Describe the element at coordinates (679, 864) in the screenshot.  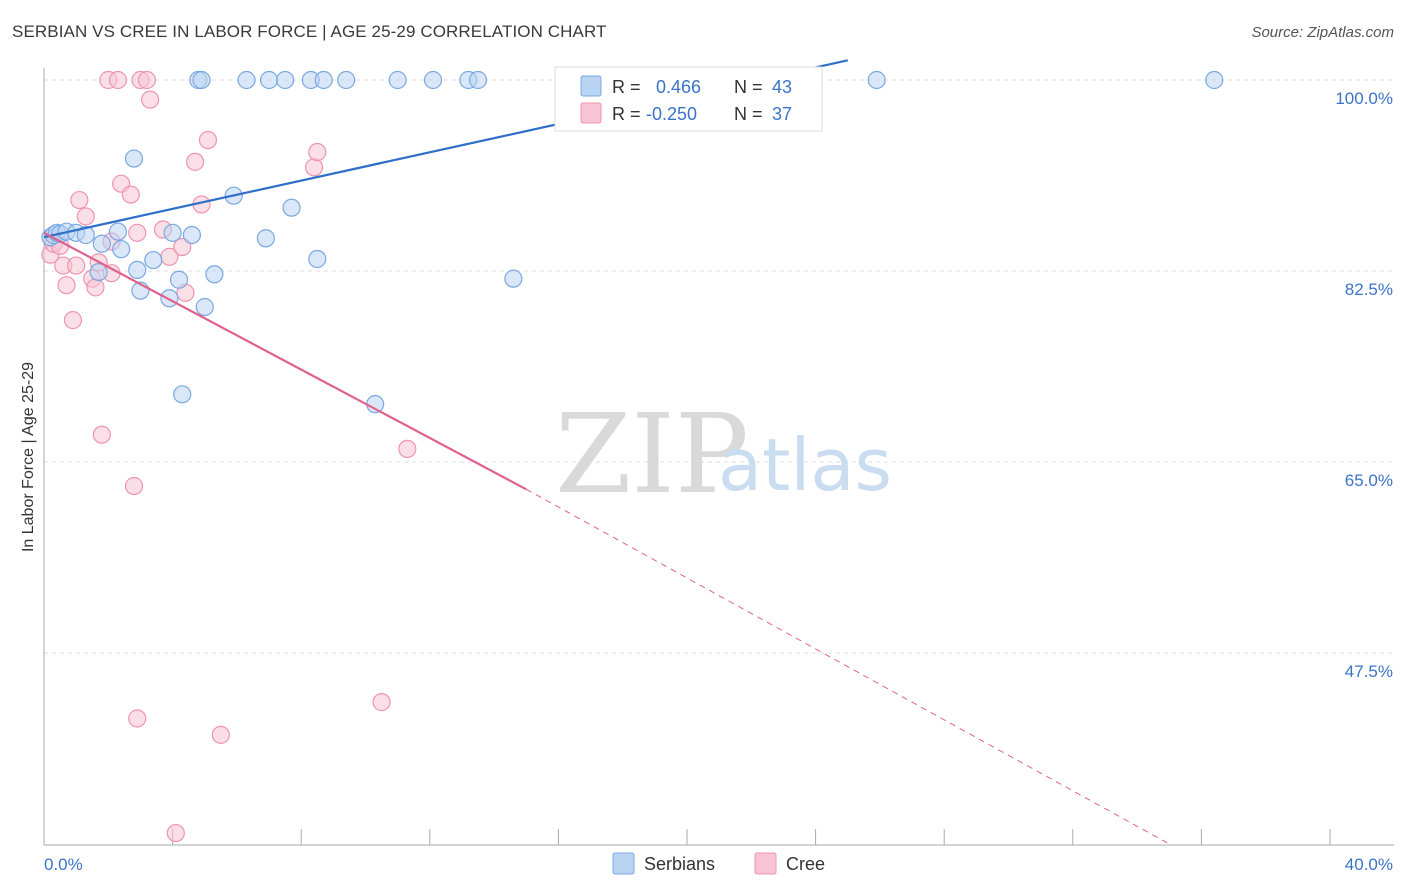
I see `bottom-legend-serbians: Serbians` at that location.